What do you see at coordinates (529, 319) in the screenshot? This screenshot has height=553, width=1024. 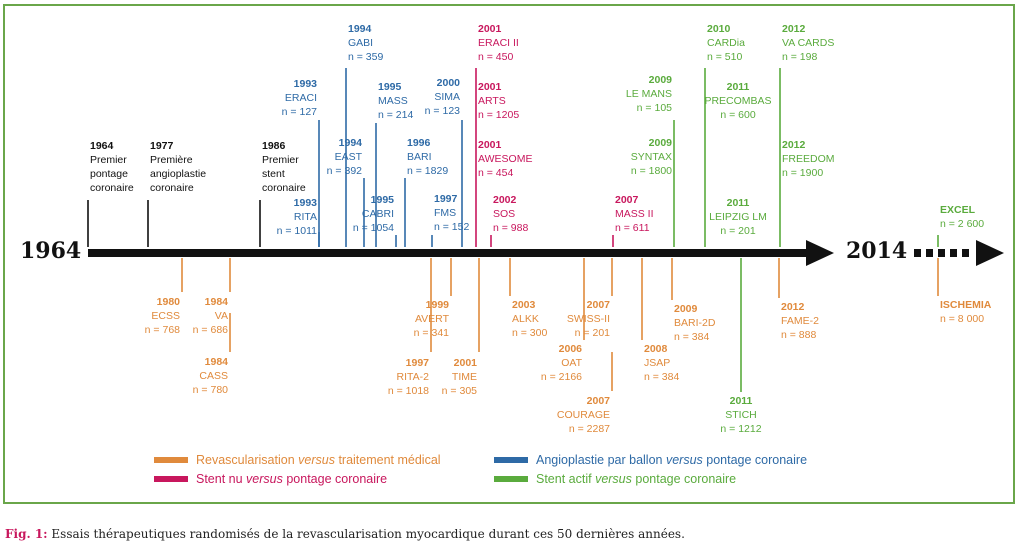 I see `event-label-alkk: 2003 ALKK n = 300` at bounding box center [529, 319].